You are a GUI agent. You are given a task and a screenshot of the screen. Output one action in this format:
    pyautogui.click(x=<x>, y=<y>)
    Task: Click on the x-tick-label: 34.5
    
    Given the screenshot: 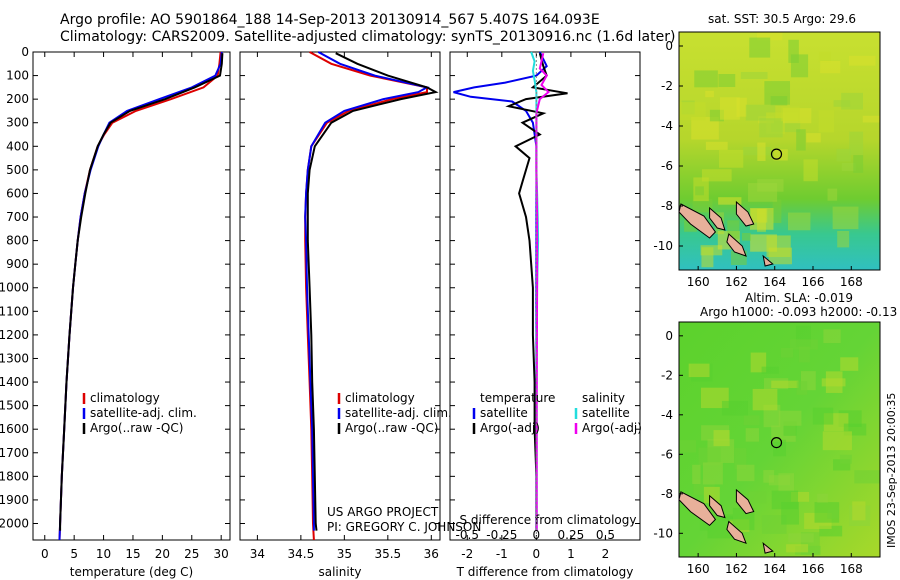 What is the action you would take?
    pyautogui.click(x=301, y=554)
    